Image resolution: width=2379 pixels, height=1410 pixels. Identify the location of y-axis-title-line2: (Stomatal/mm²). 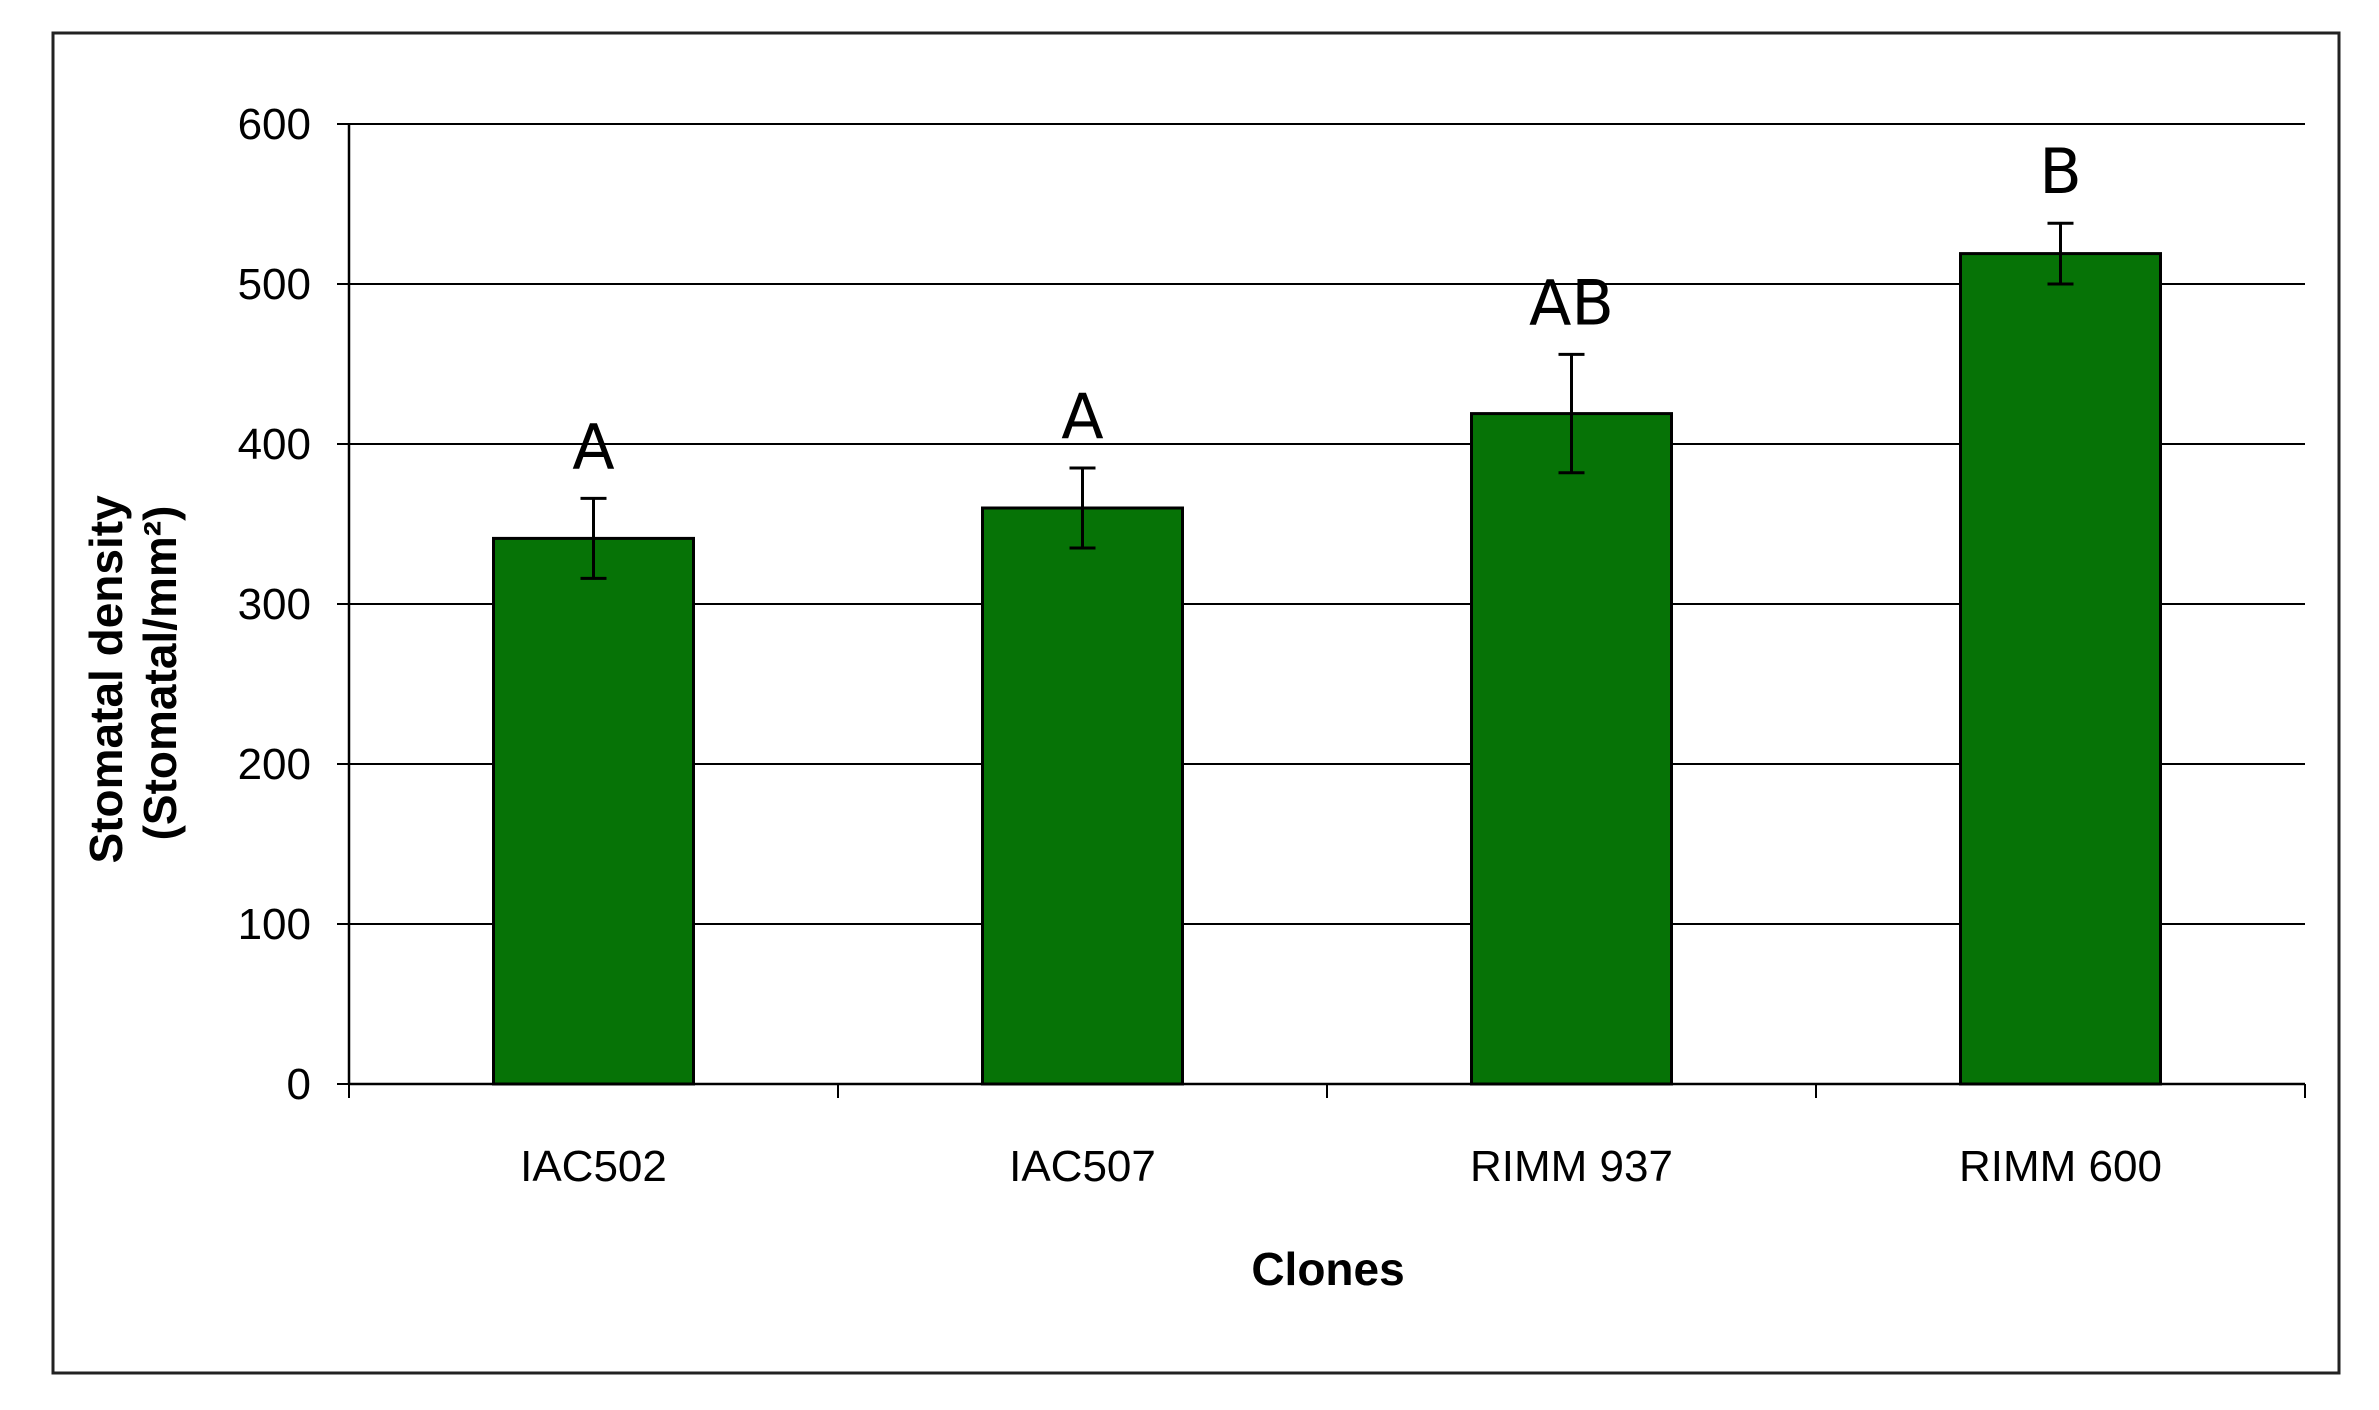
(160, 673).